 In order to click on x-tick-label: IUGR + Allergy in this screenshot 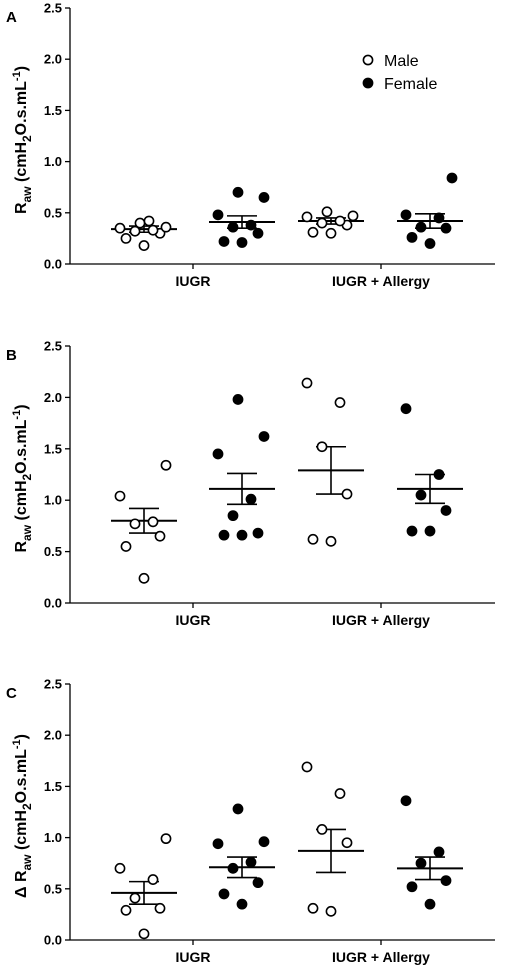, I will do `click(381, 957)`.